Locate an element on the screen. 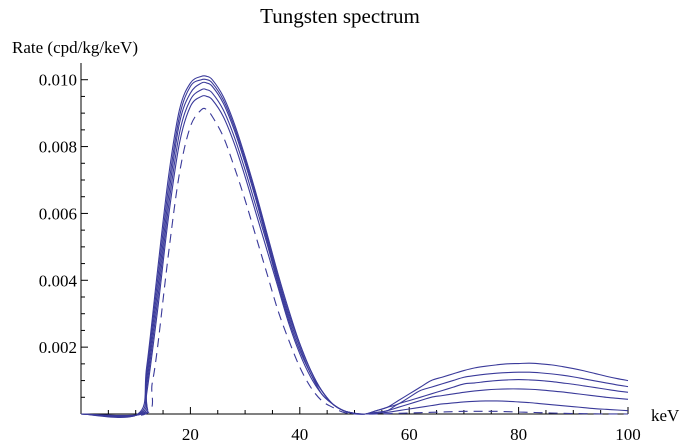 The height and width of the screenshot is (443, 686). y-tick-label: 0.004 is located at coordinates (58, 280).